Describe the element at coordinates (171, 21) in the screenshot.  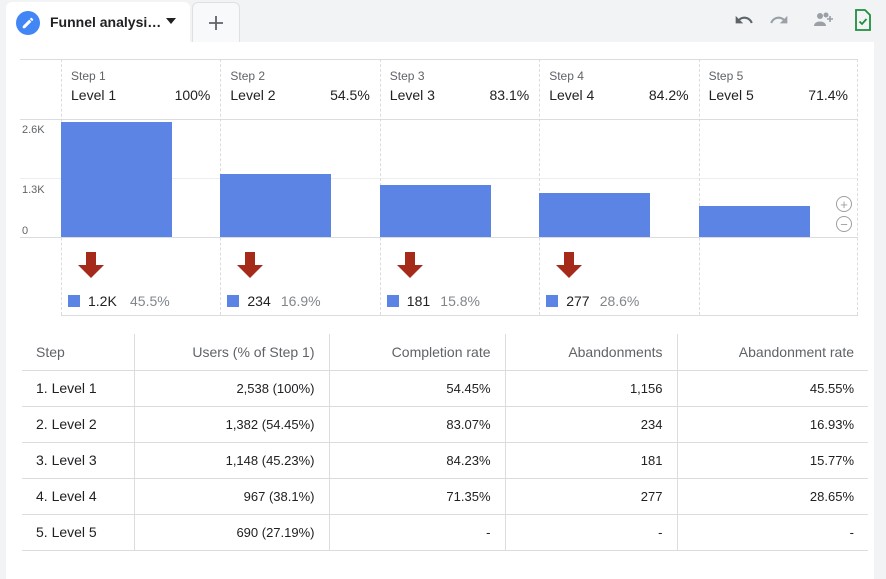
I see `chevron-down-icon` at that location.